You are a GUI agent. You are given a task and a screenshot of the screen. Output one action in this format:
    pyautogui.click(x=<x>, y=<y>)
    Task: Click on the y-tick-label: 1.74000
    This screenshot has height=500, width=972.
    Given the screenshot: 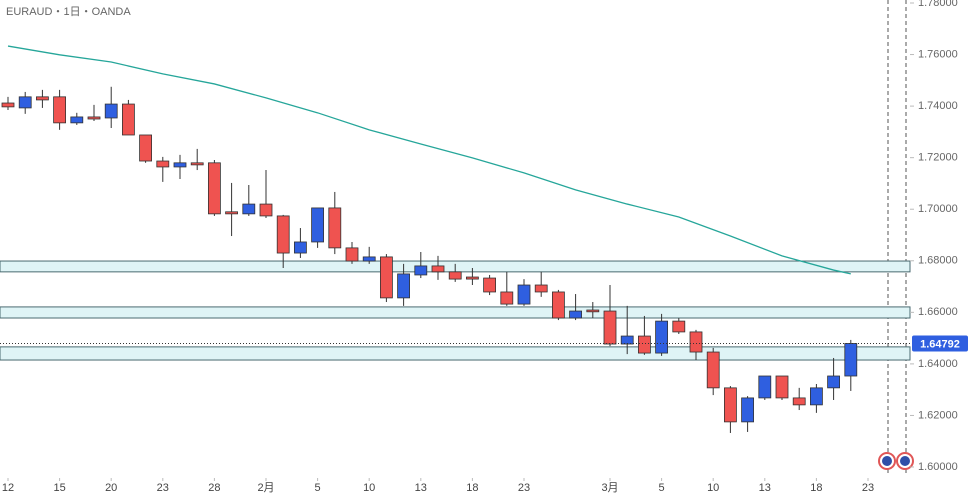 What is the action you would take?
    pyautogui.click(x=938, y=106)
    